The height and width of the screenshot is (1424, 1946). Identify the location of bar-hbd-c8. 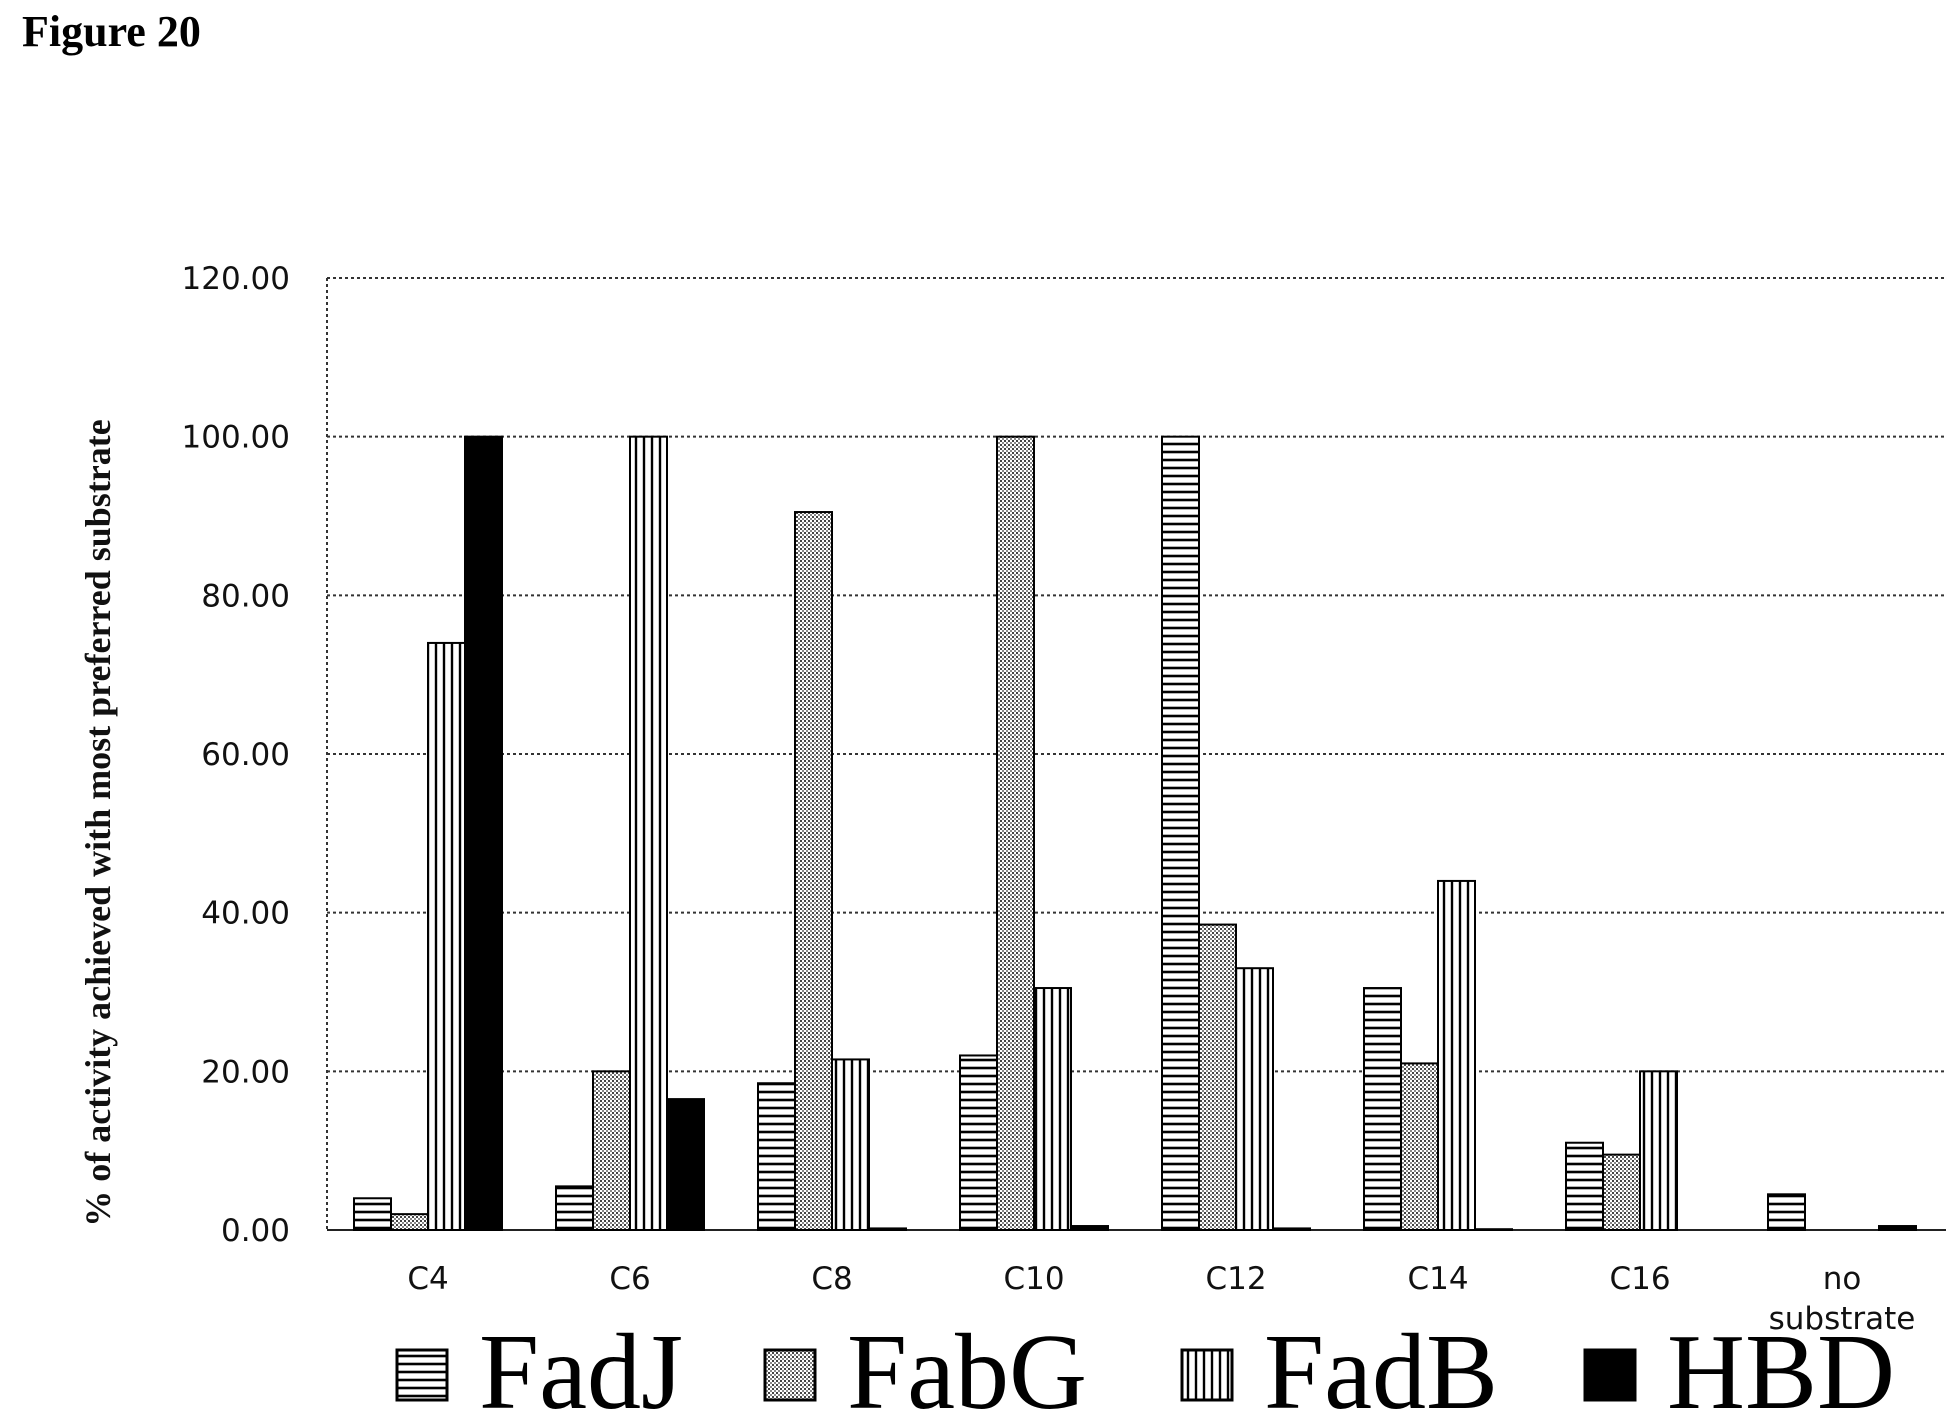
(887, 1229).